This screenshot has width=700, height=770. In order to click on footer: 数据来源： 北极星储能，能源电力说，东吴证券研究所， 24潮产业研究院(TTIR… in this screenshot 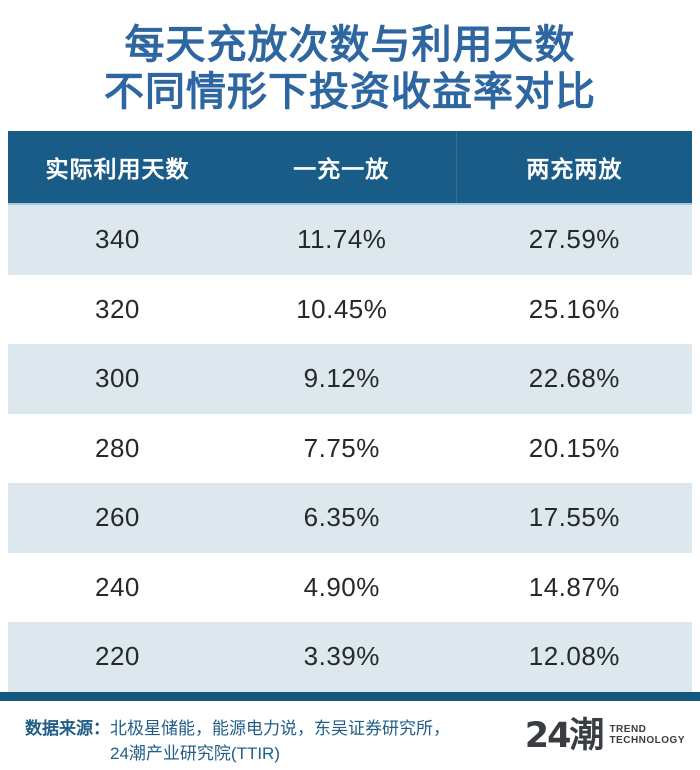, I will do `click(350, 733)`.